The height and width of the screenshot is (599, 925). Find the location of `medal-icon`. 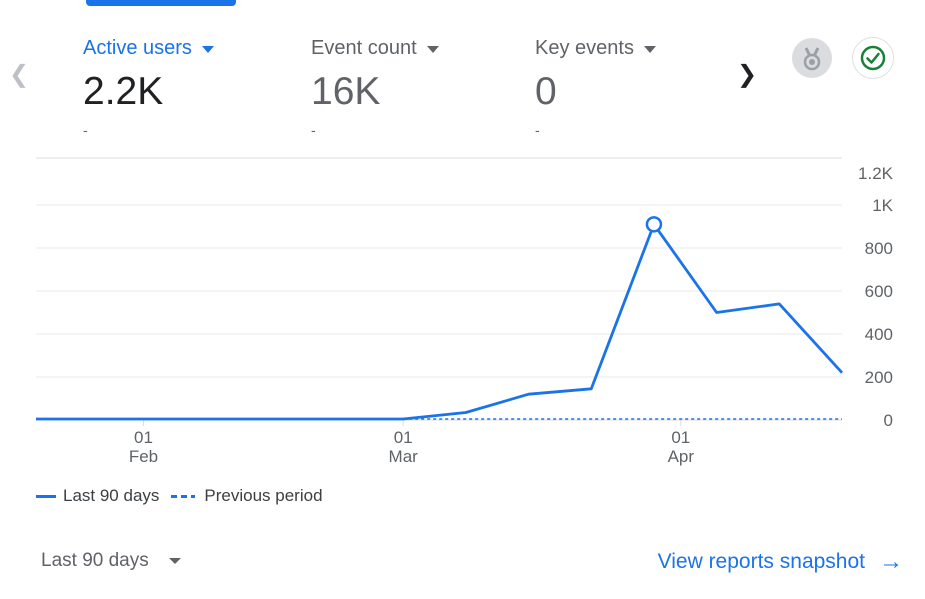

medal-icon is located at coordinates (812, 59).